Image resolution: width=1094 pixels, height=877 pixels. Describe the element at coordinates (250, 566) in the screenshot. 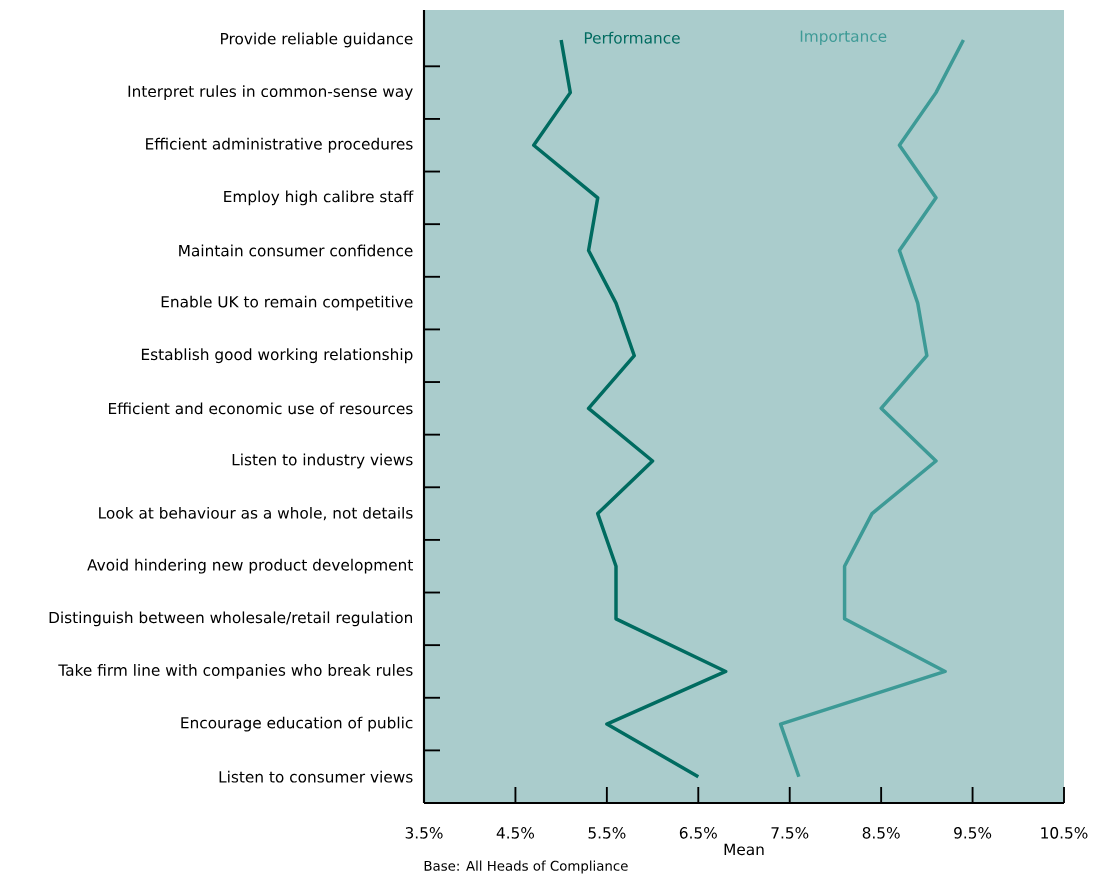

I see `y-tick-label: Avoid hindering new product development` at that location.